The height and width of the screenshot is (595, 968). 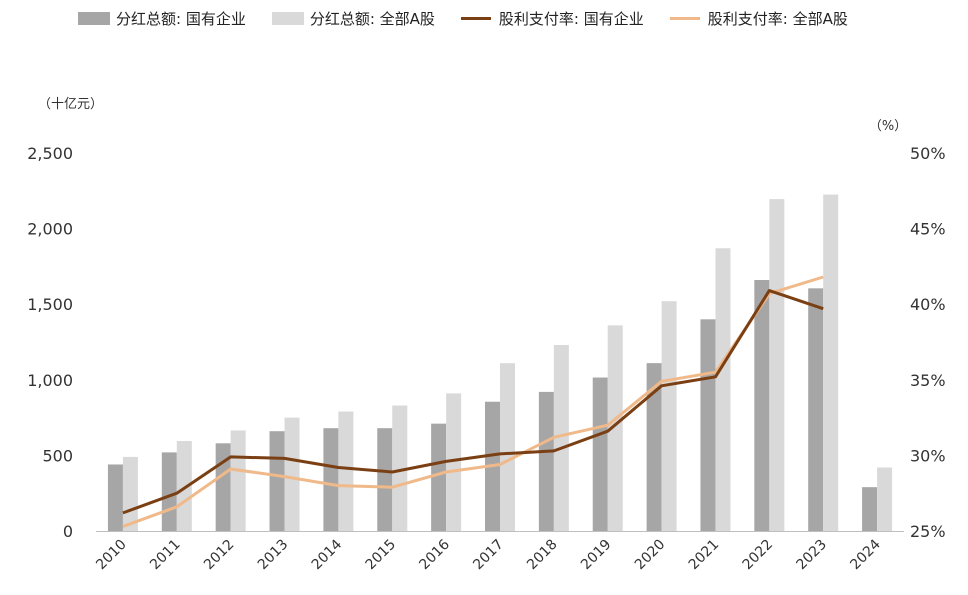 I want to click on left-tick-label: 0, so click(x=68, y=531).